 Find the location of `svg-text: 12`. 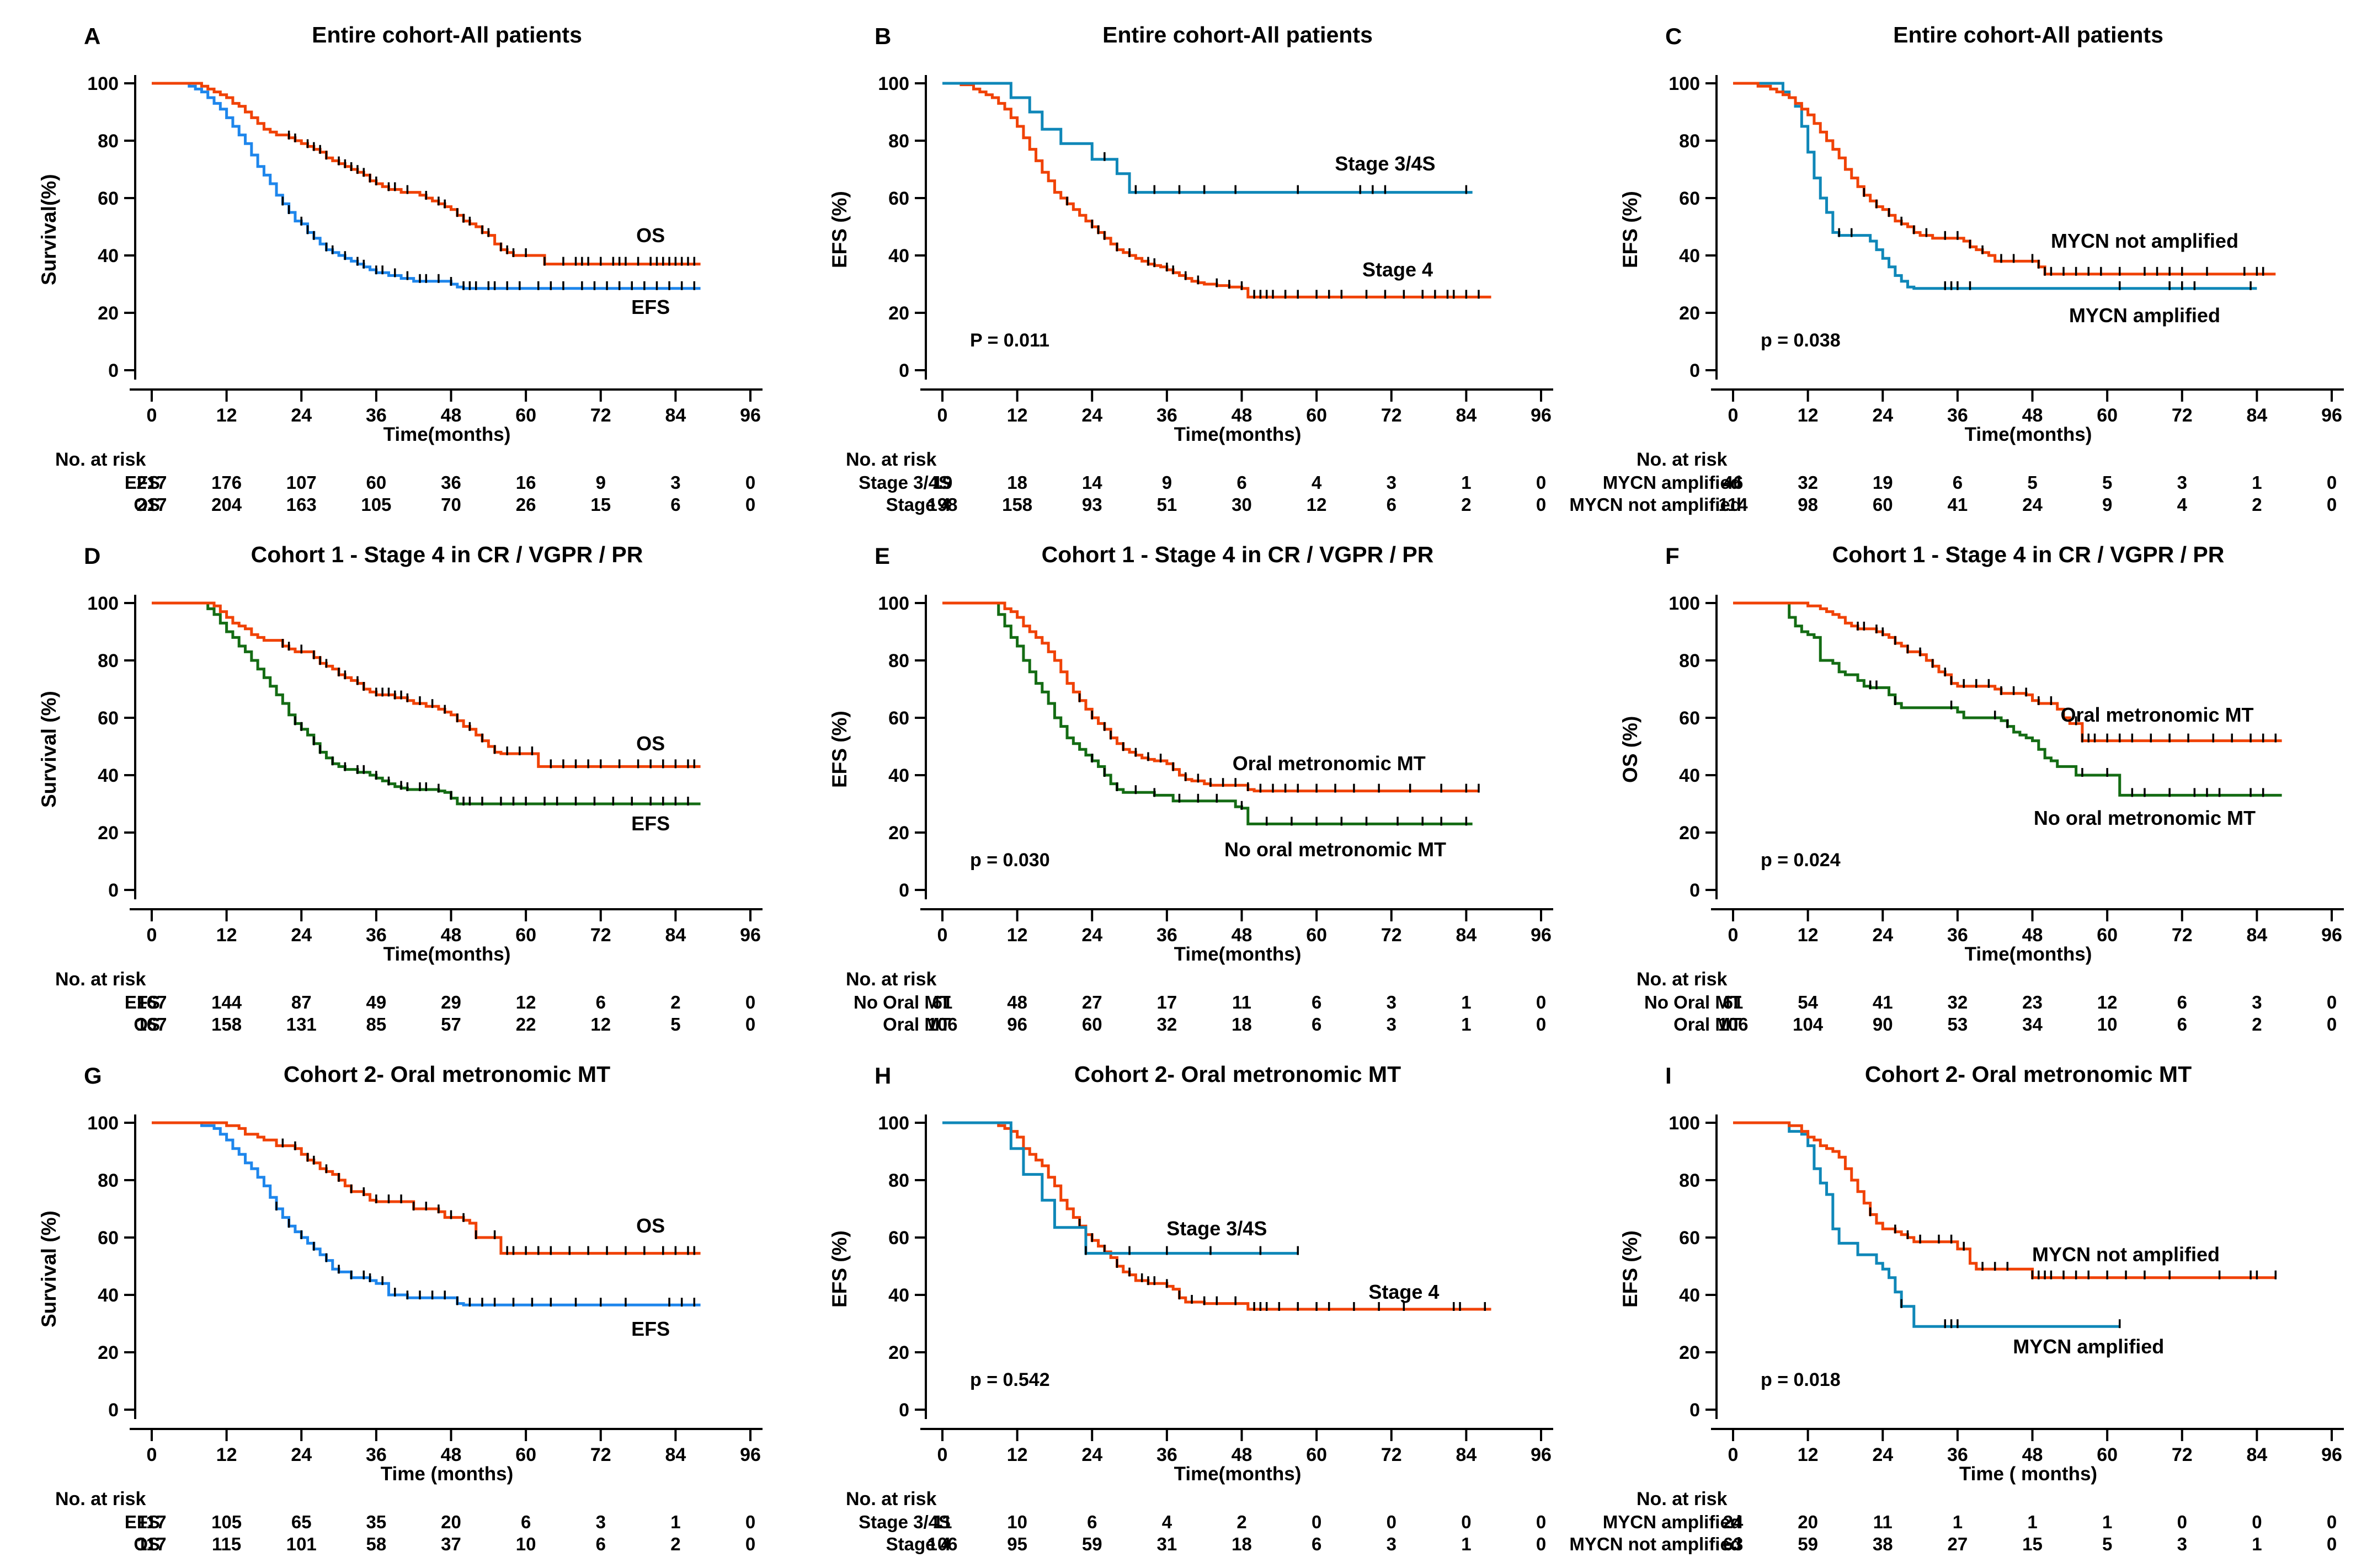

svg-text: 12 is located at coordinates (1017, 1454).